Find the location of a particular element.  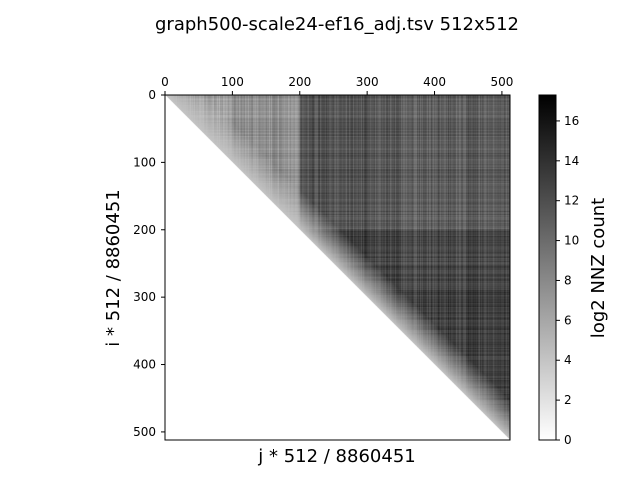

colorbar: 0 2 4 6 8 10 12 14 16 log2 NNZ count is located at coordinates (573, 270).